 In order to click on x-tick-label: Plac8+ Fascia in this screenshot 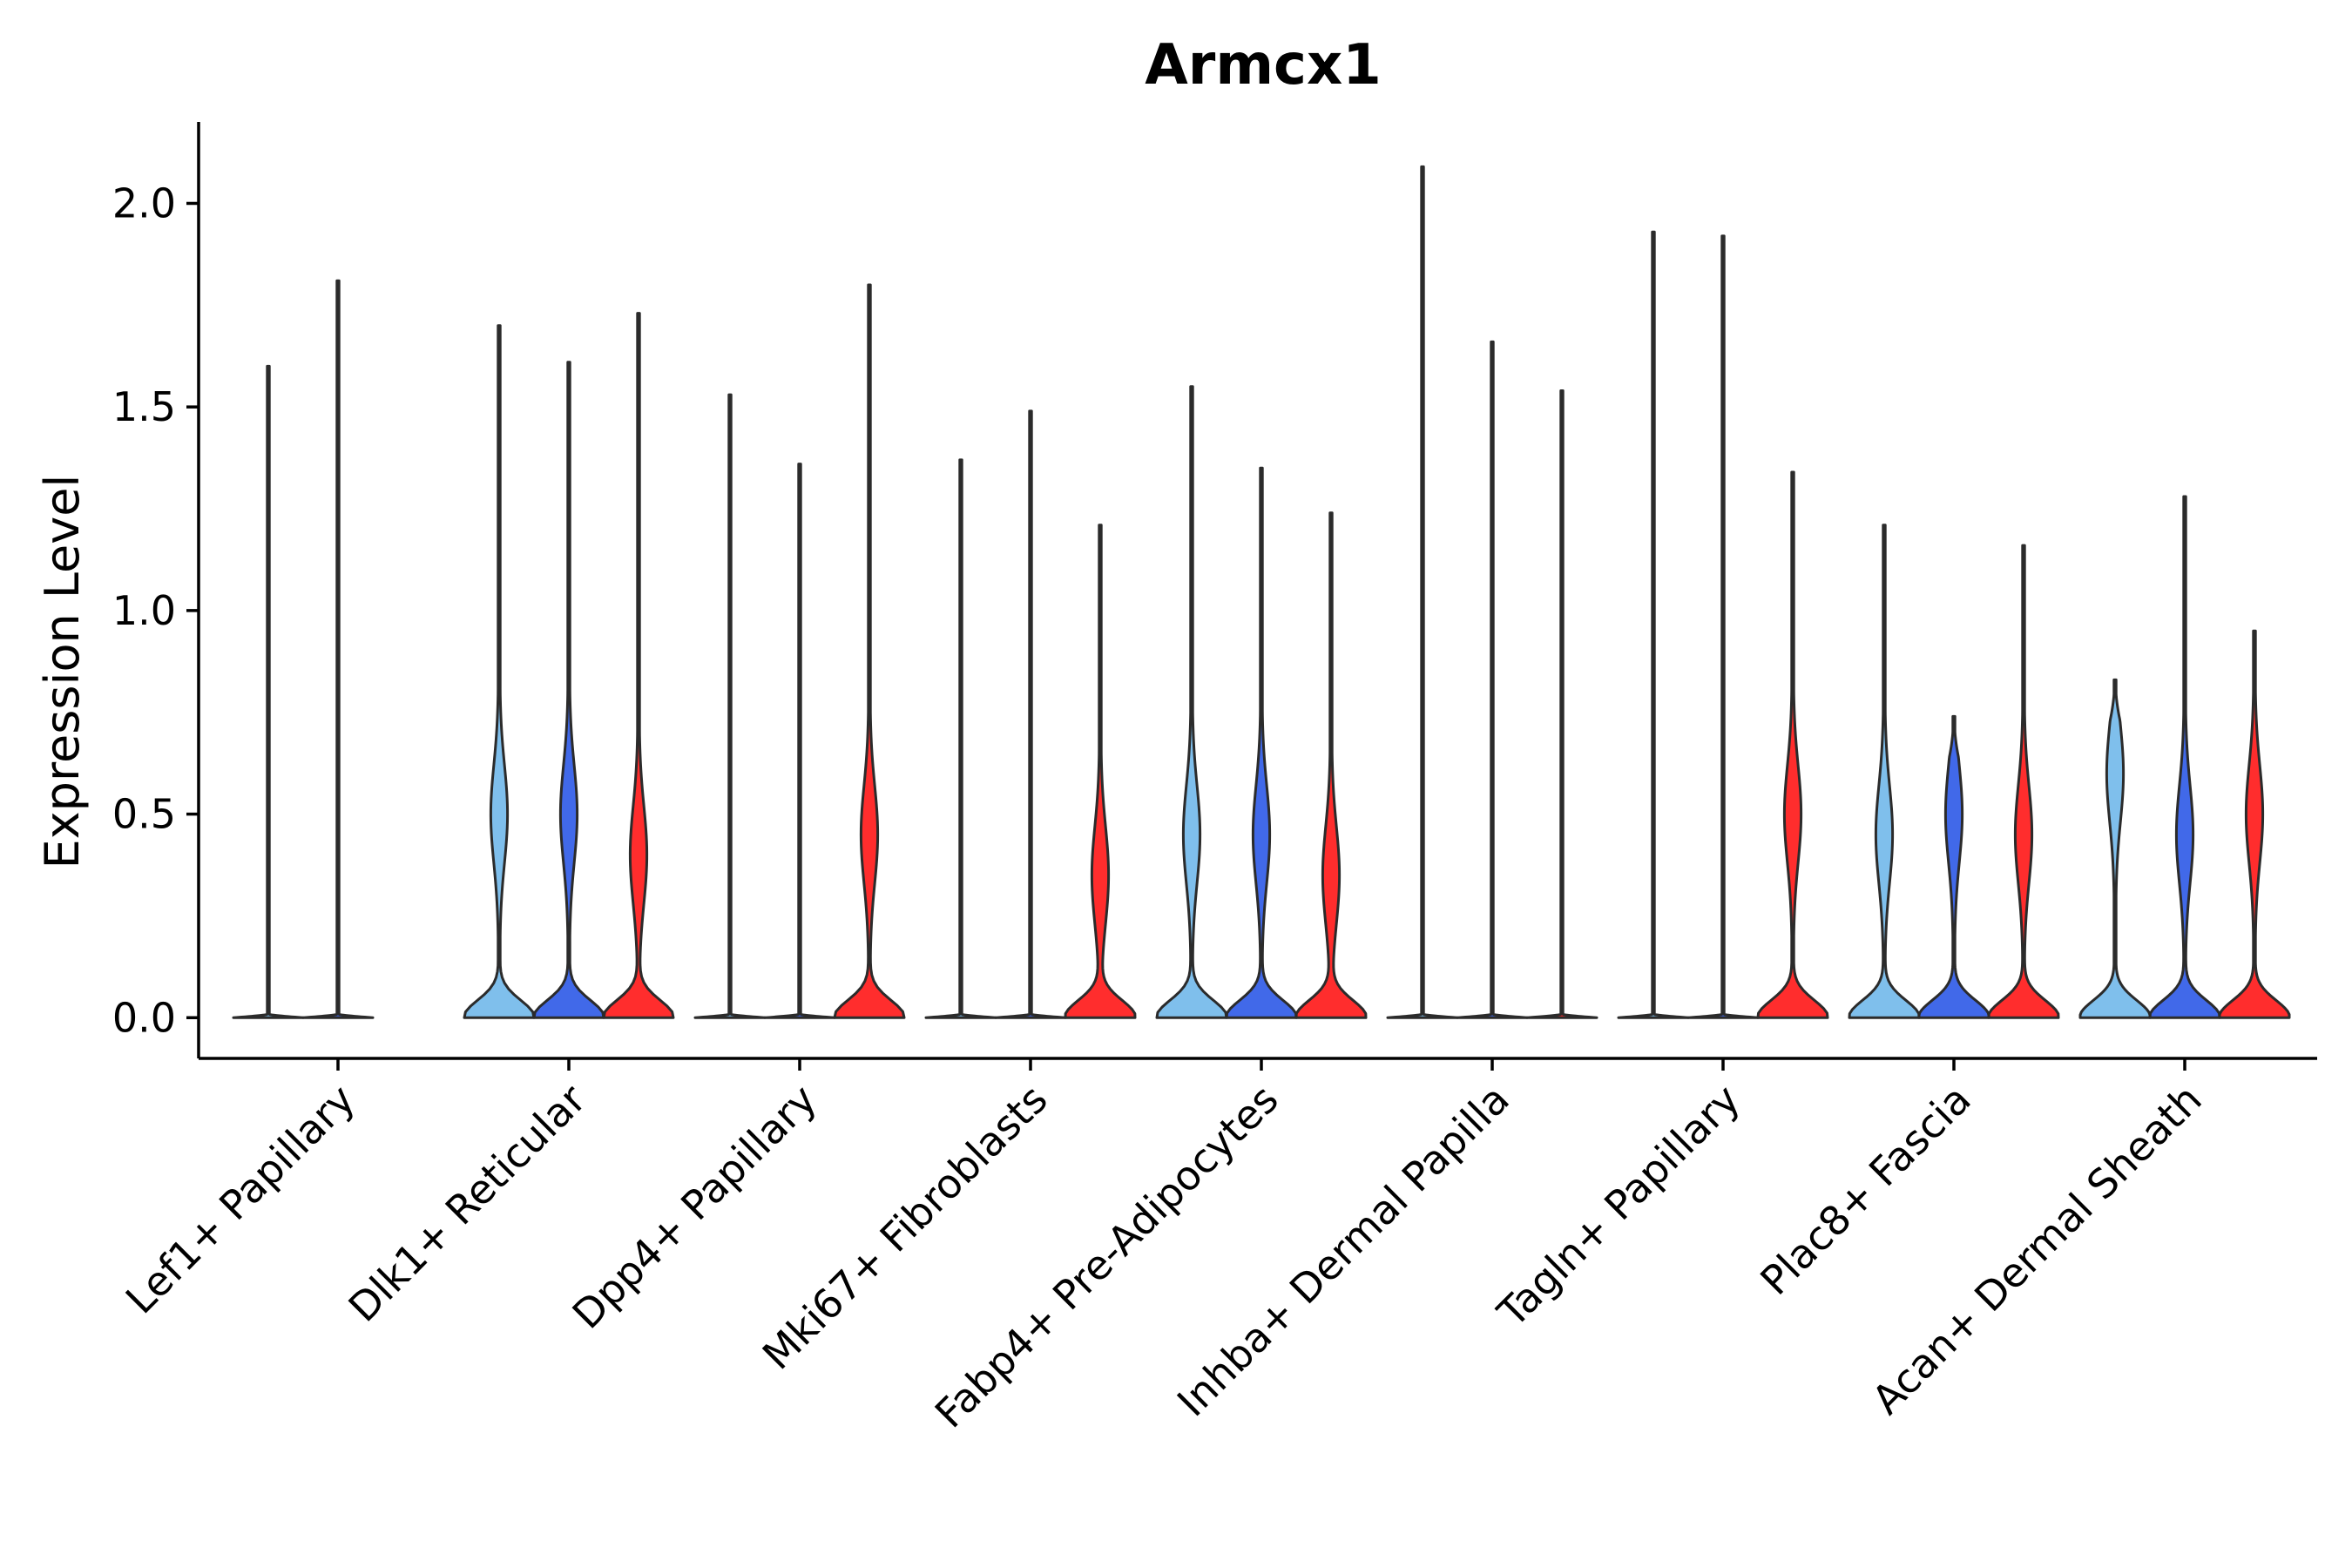, I will do `click(1865, 1190)`.